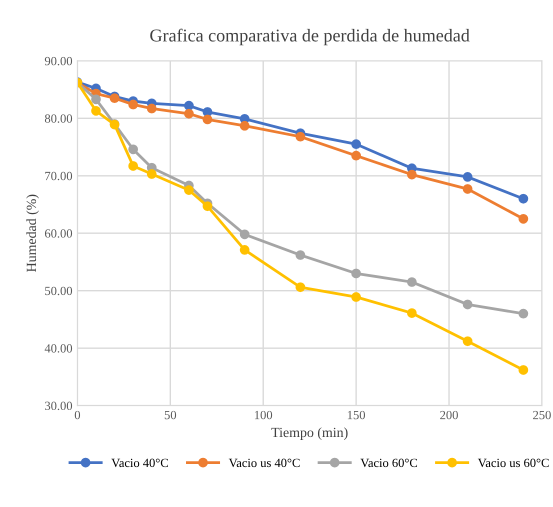  Describe the element at coordinates (542, 415) in the screenshot. I see `x-tick-label: 250` at that location.